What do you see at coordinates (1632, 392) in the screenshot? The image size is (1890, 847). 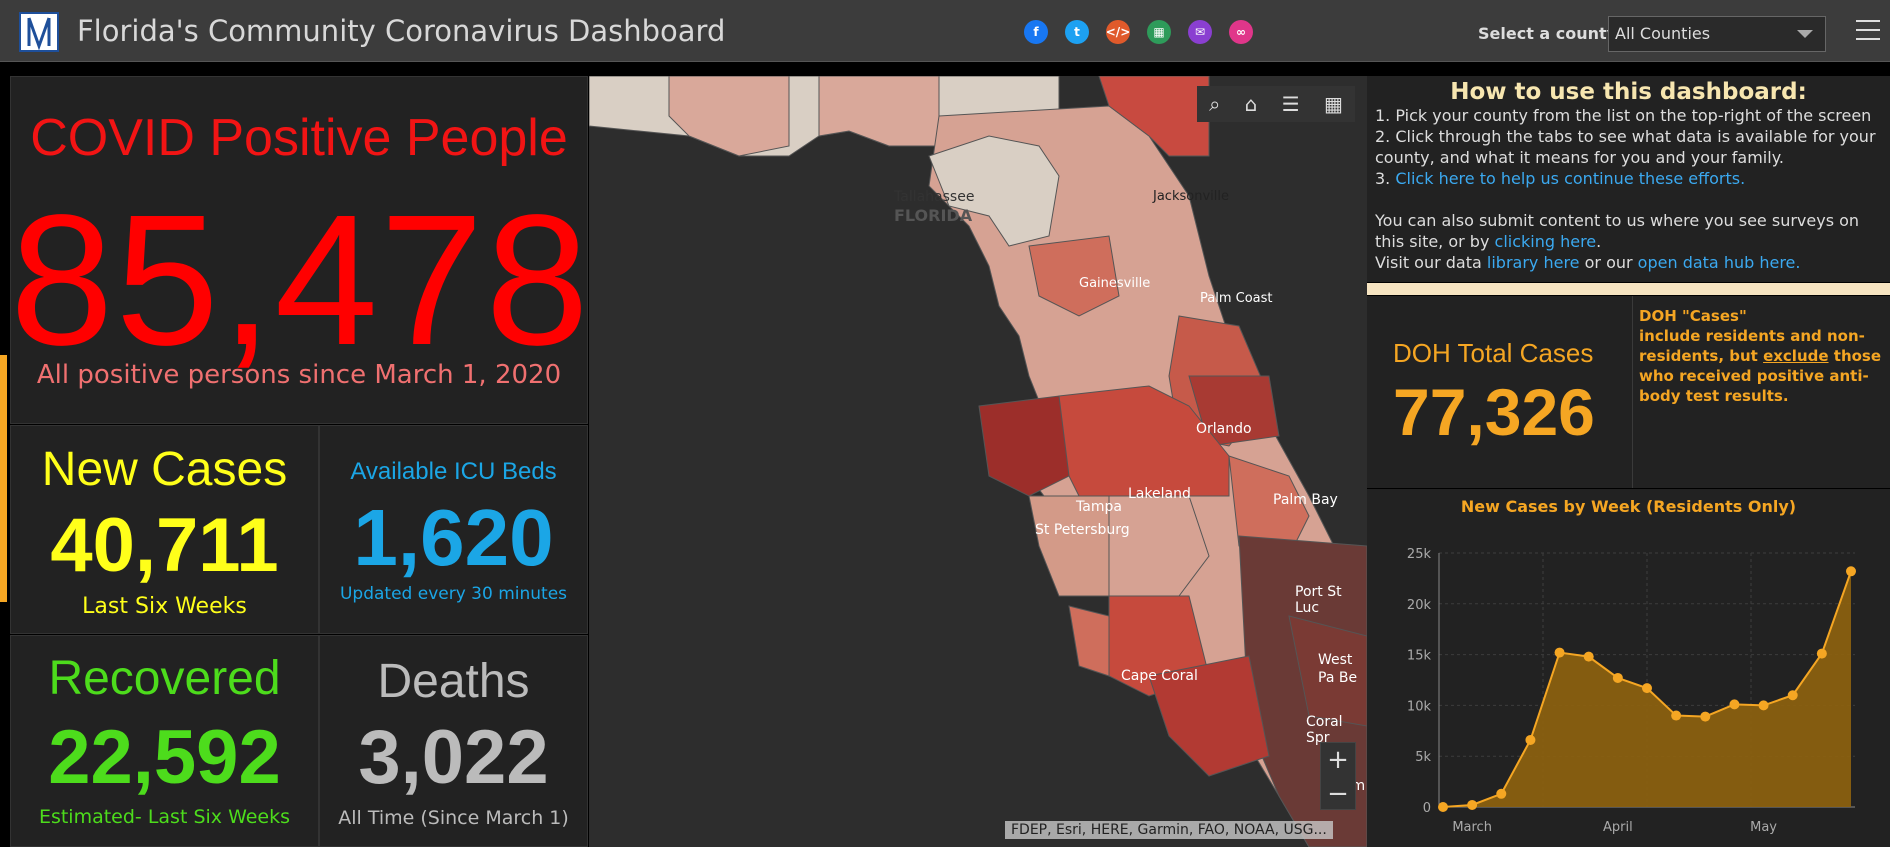 I see `doh-divider` at bounding box center [1632, 392].